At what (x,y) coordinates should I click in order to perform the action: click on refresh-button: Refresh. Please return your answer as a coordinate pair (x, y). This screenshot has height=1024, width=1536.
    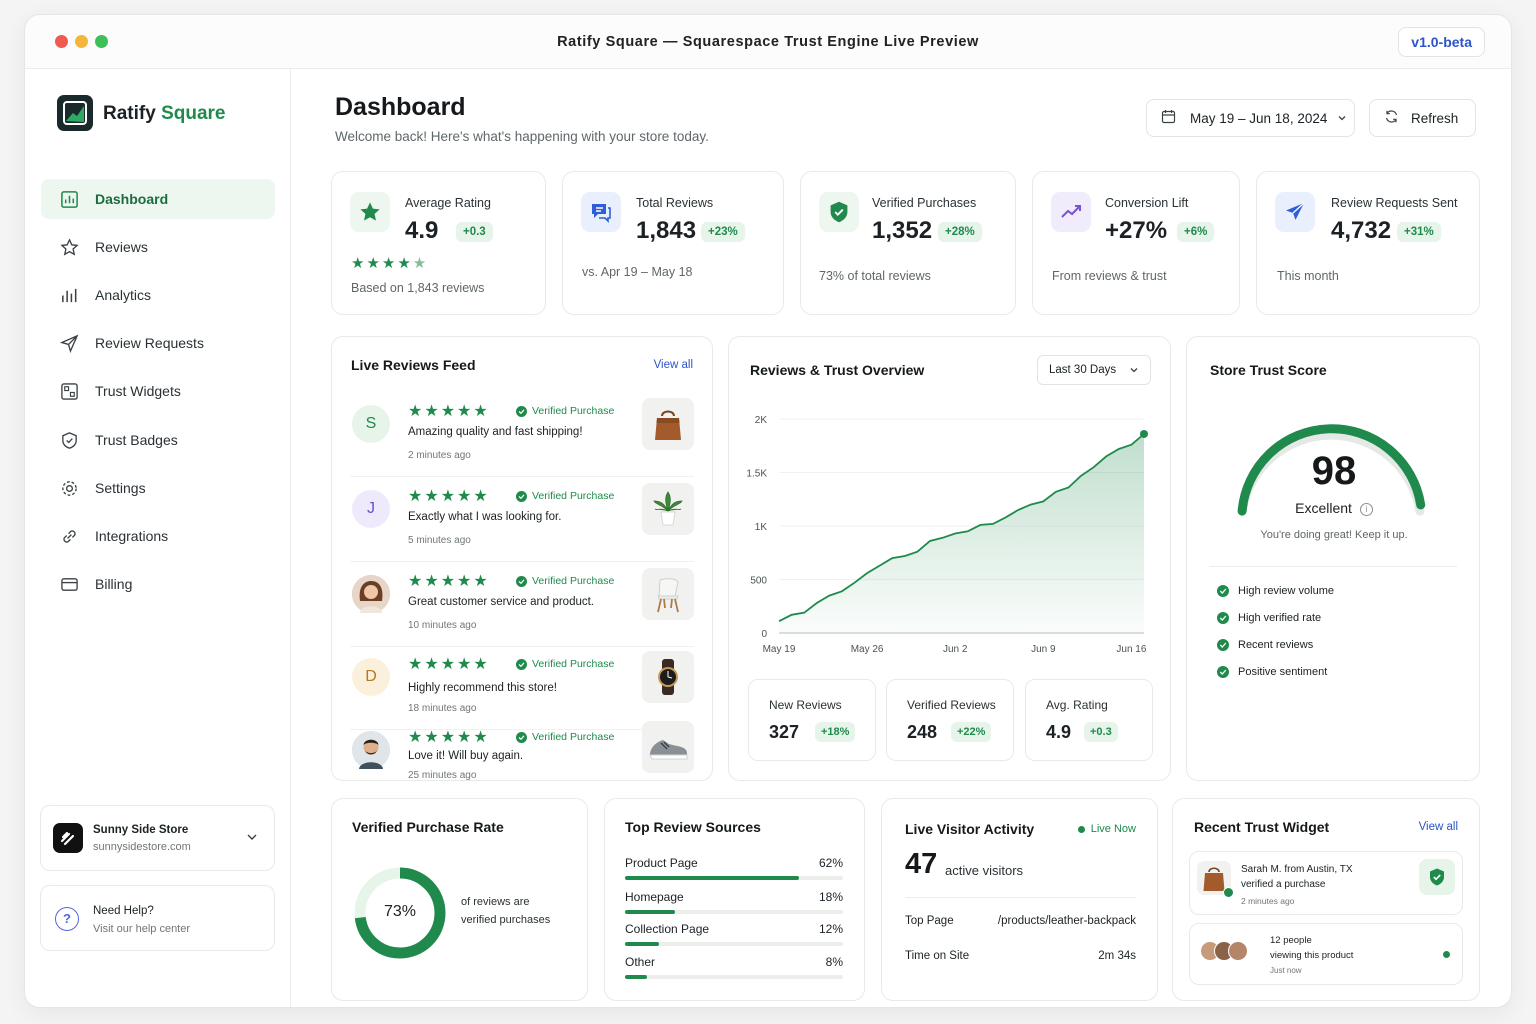
    Looking at the image, I should click on (1422, 118).